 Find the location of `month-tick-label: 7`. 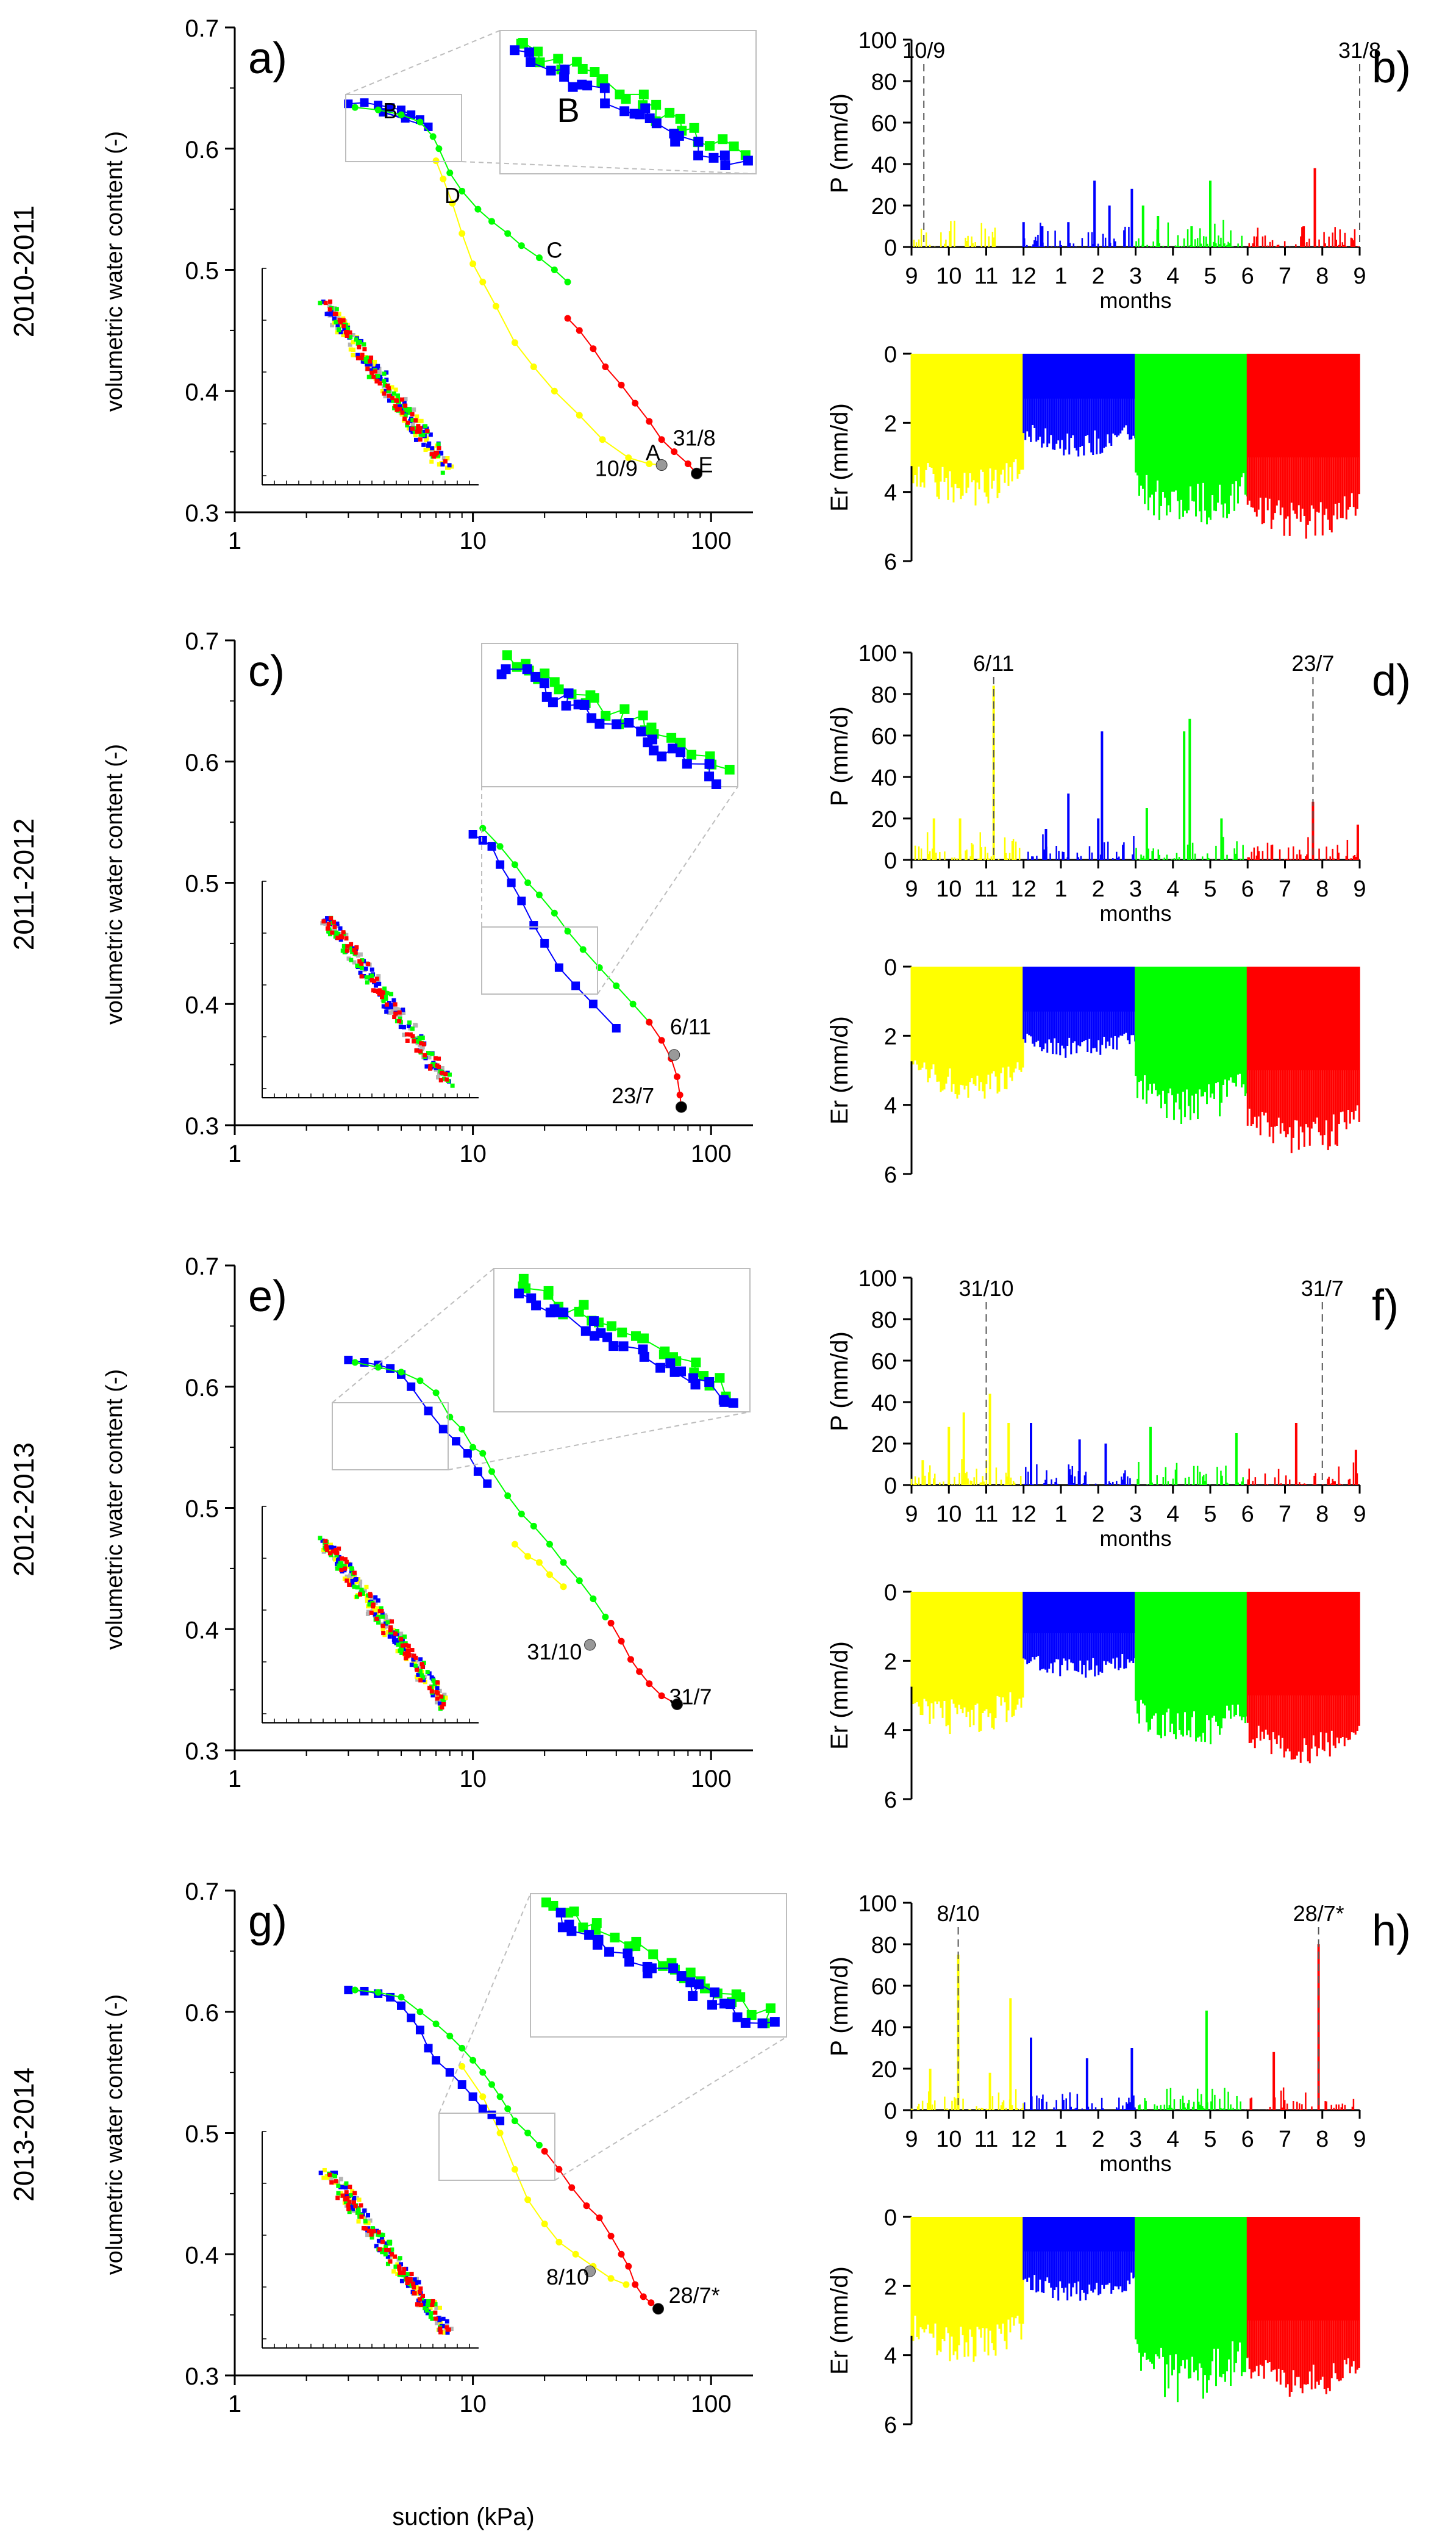

month-tick-label: 7 is located at coordinates (1285, 2139).